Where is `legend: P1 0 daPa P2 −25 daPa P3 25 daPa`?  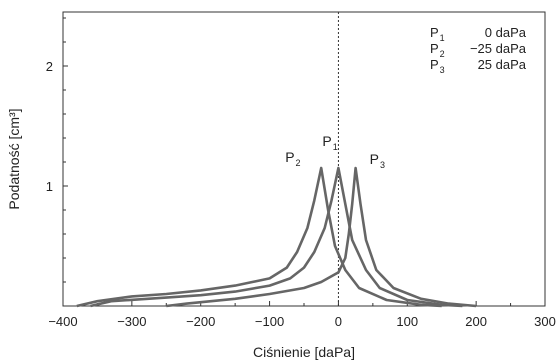 legend: P1 0 daPa P2 −25 daPa P3 25 daPa is located at coordinates (478, 50).